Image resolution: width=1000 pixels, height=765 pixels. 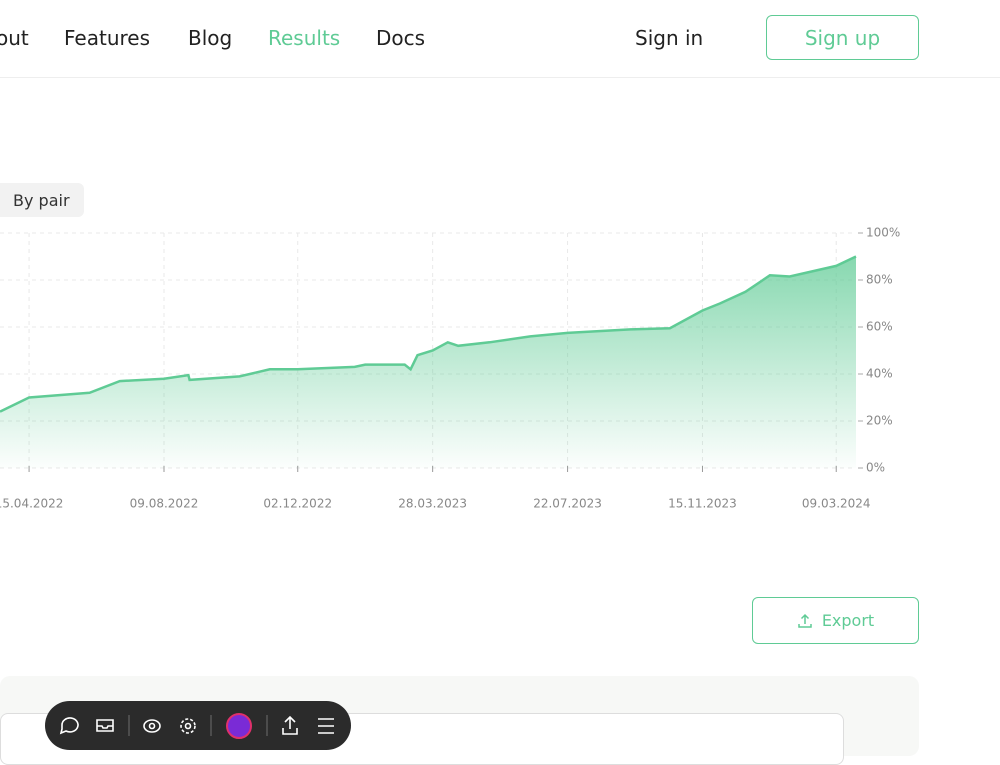 What do you see at coordinates (842, 37) in the screenshot?
I see `sign-up: Sign up` at bounding box center [842, 37].